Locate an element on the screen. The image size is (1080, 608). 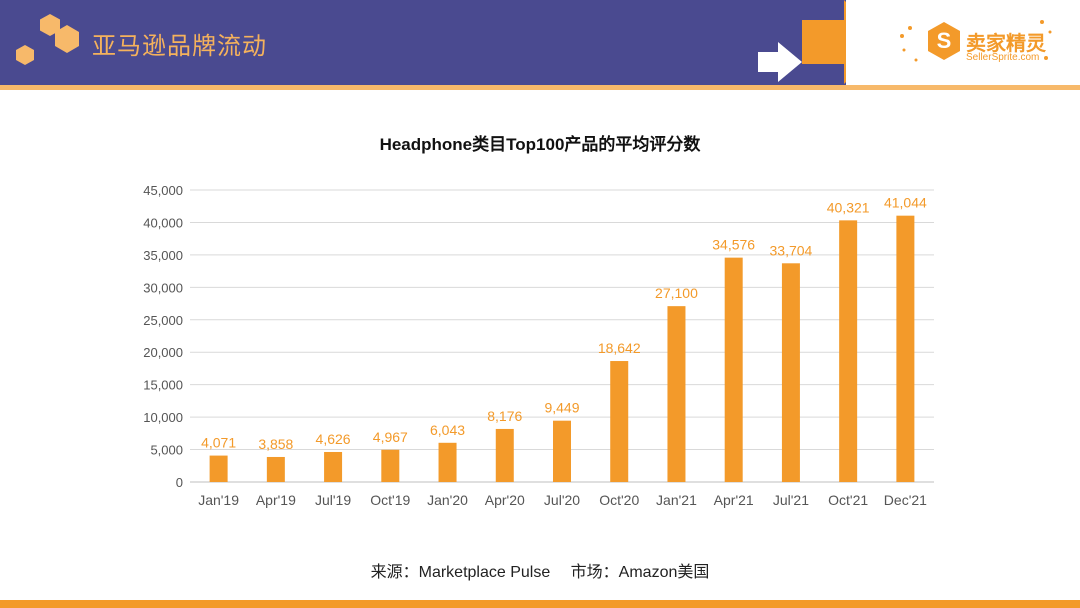
data-label: 4,071 is located at coordinates (218, 443).